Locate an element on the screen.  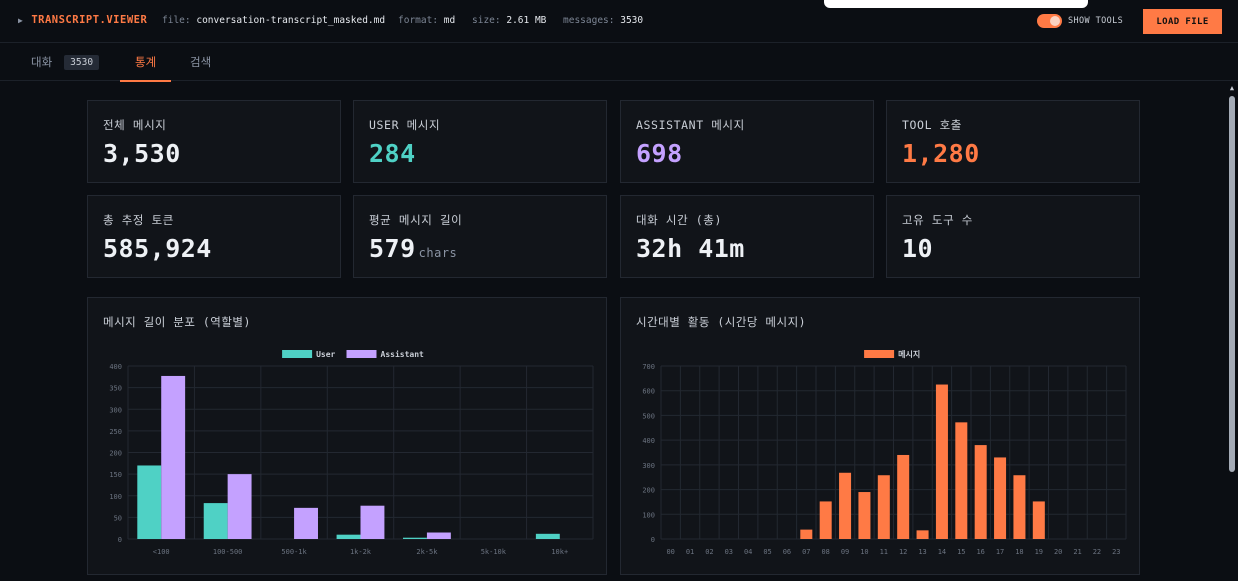
brand: ▶ TRANSCRIPT.VIEWER is located at coordinates (82, 20).